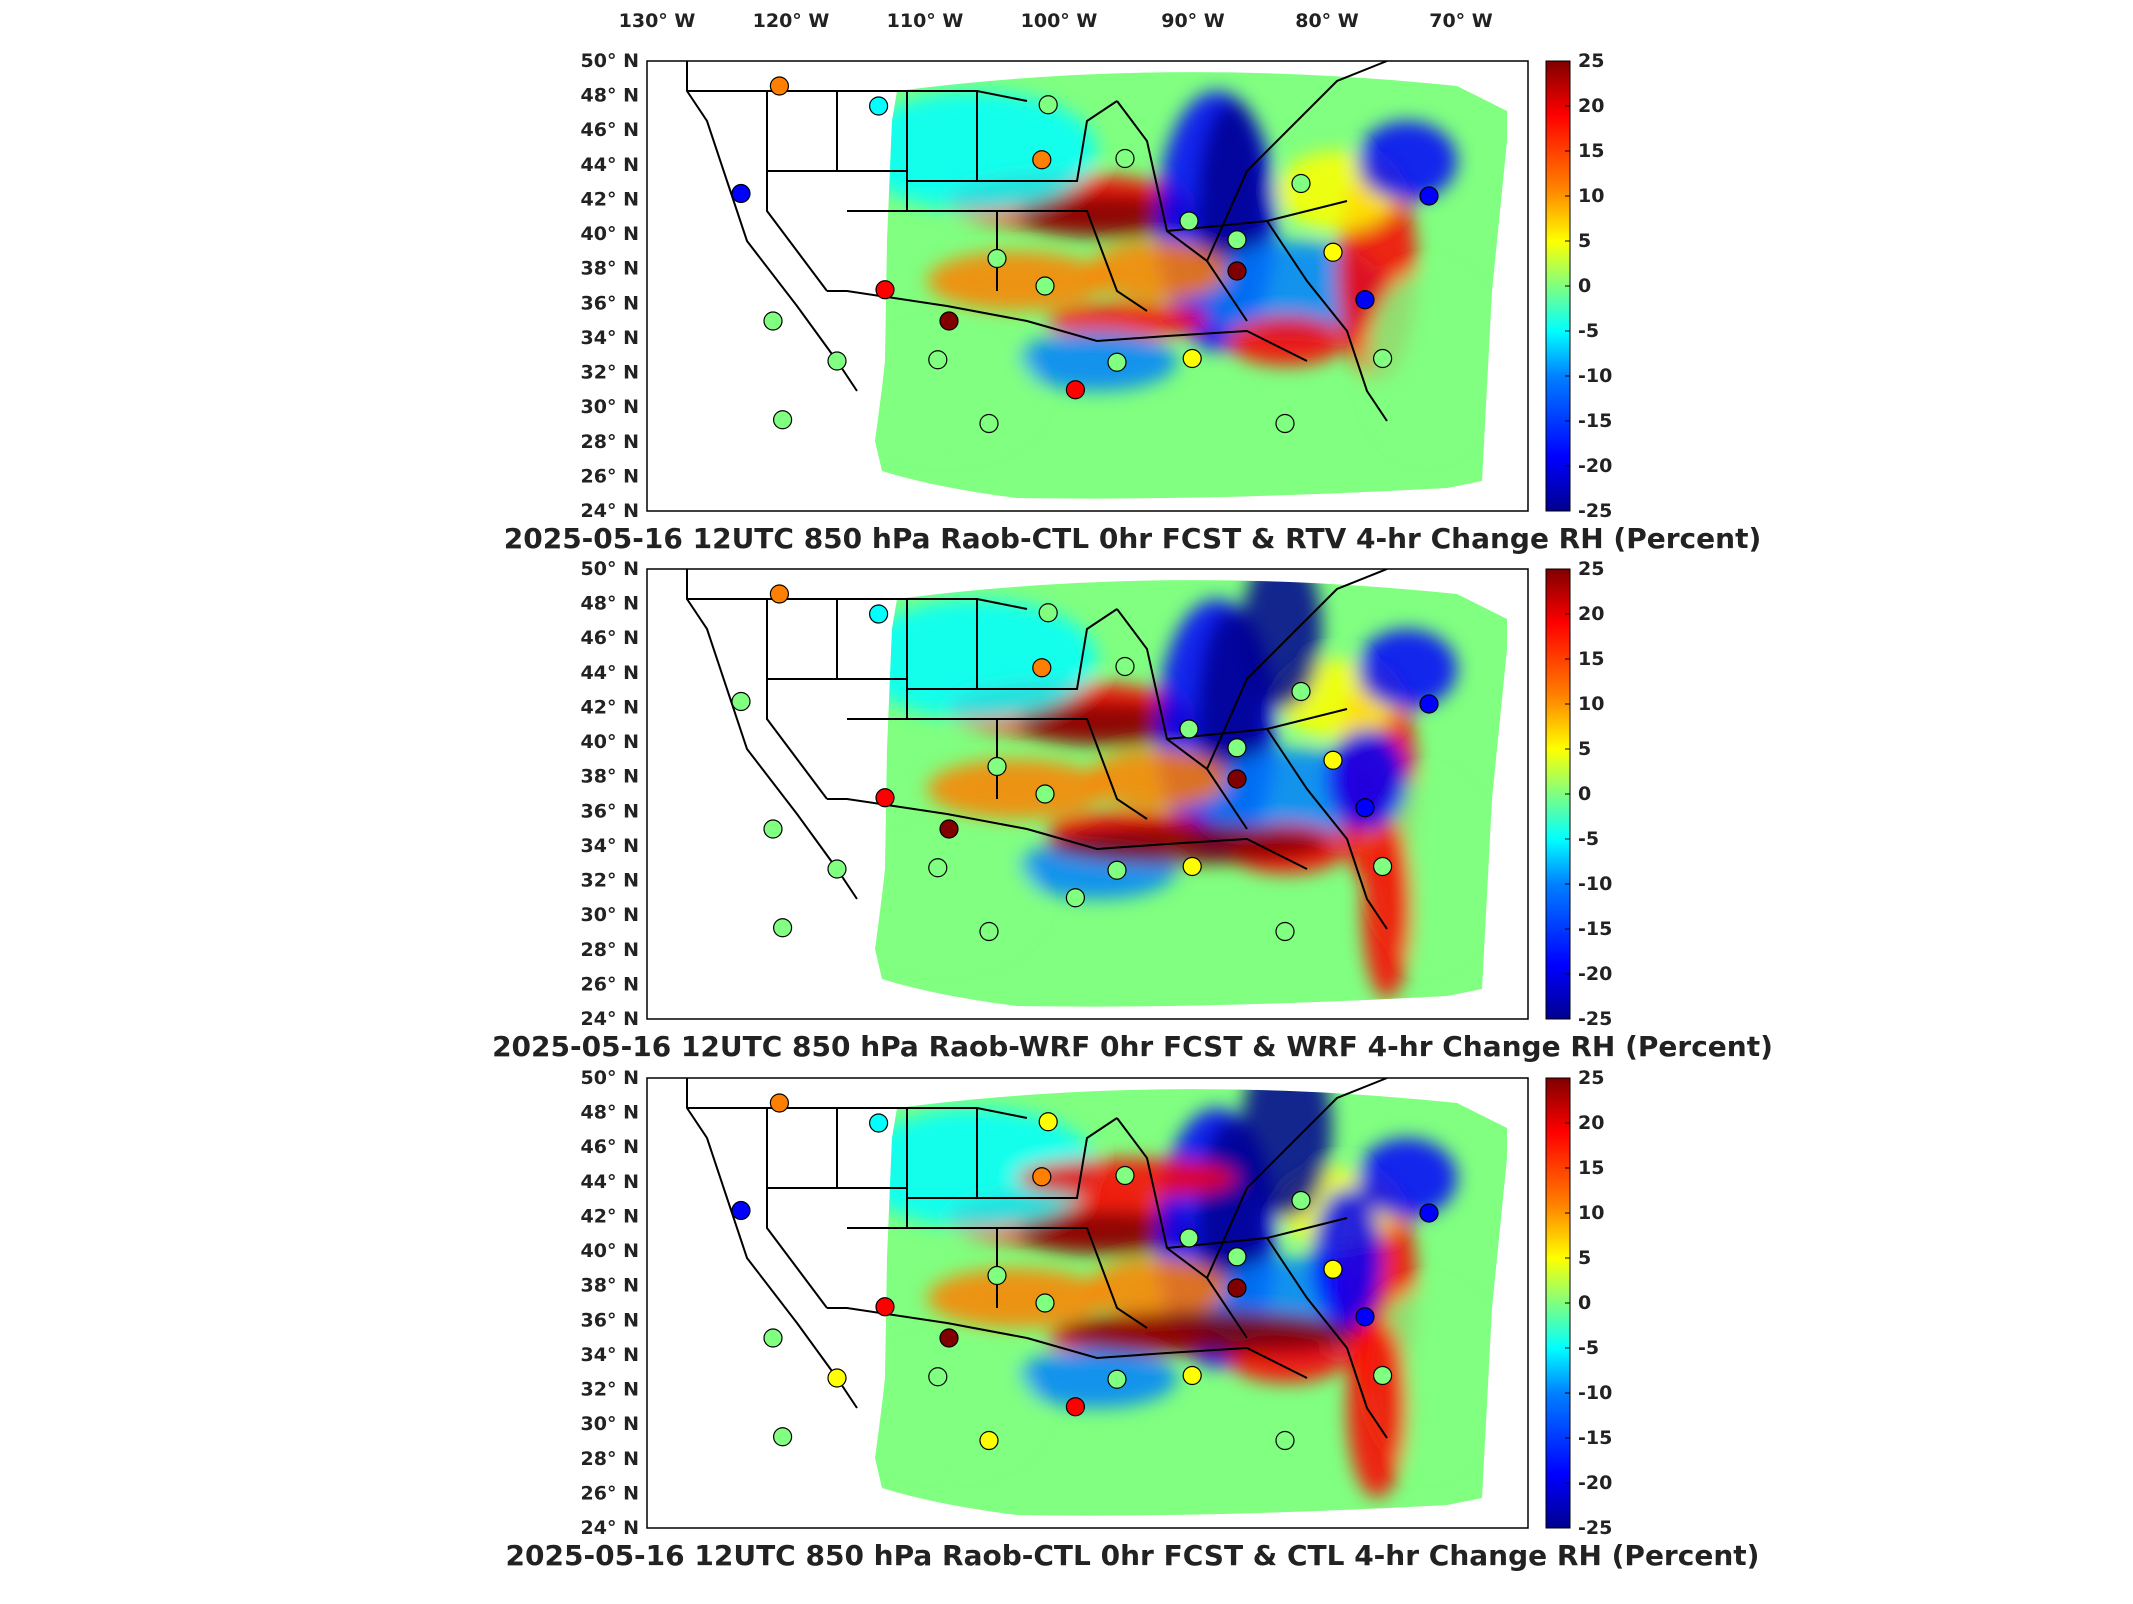  What do you see at coordinates (1584, 241) in the screenshot?
I see `colorbar-tick-label: 5` at bounding box center [1584, 241].